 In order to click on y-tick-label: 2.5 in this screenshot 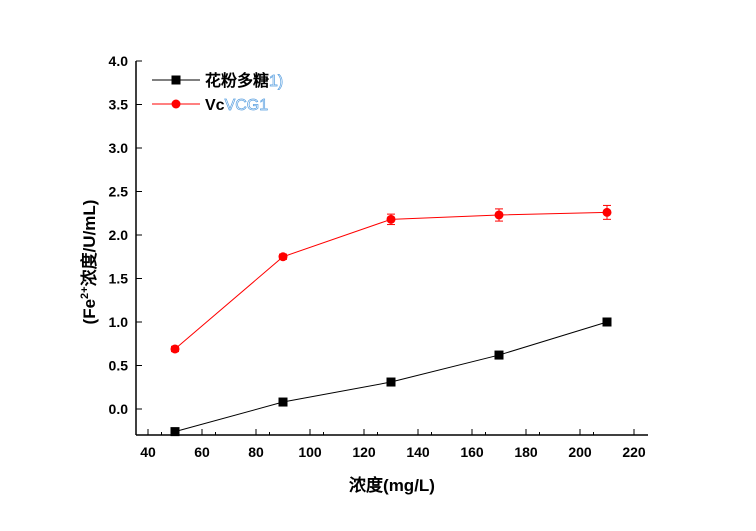, I will do `click(119, 192)`.